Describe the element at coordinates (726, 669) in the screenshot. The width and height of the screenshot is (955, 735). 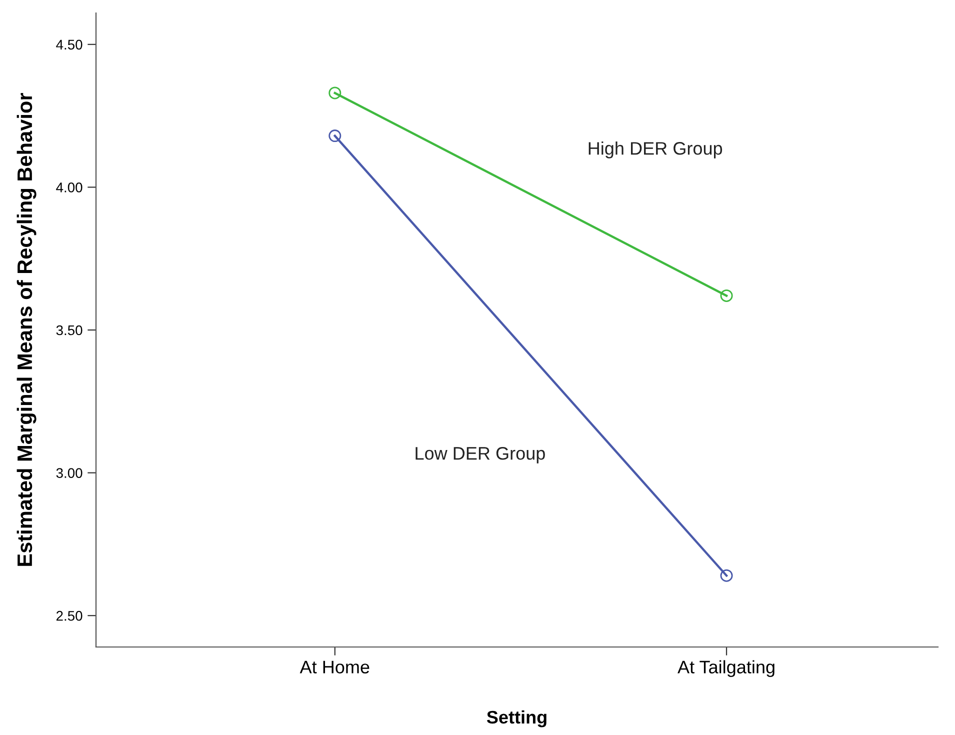
I see `x-tick-label: At Tailgating` at that location.